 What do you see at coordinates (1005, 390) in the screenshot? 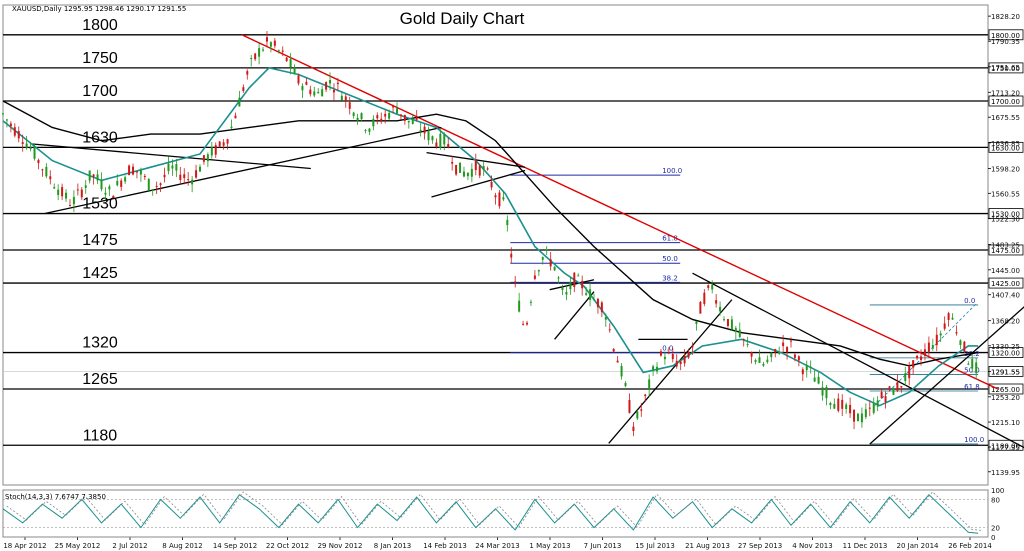
I see `level-tag-1265: 1265.00` at bounding box center [1005, 390].